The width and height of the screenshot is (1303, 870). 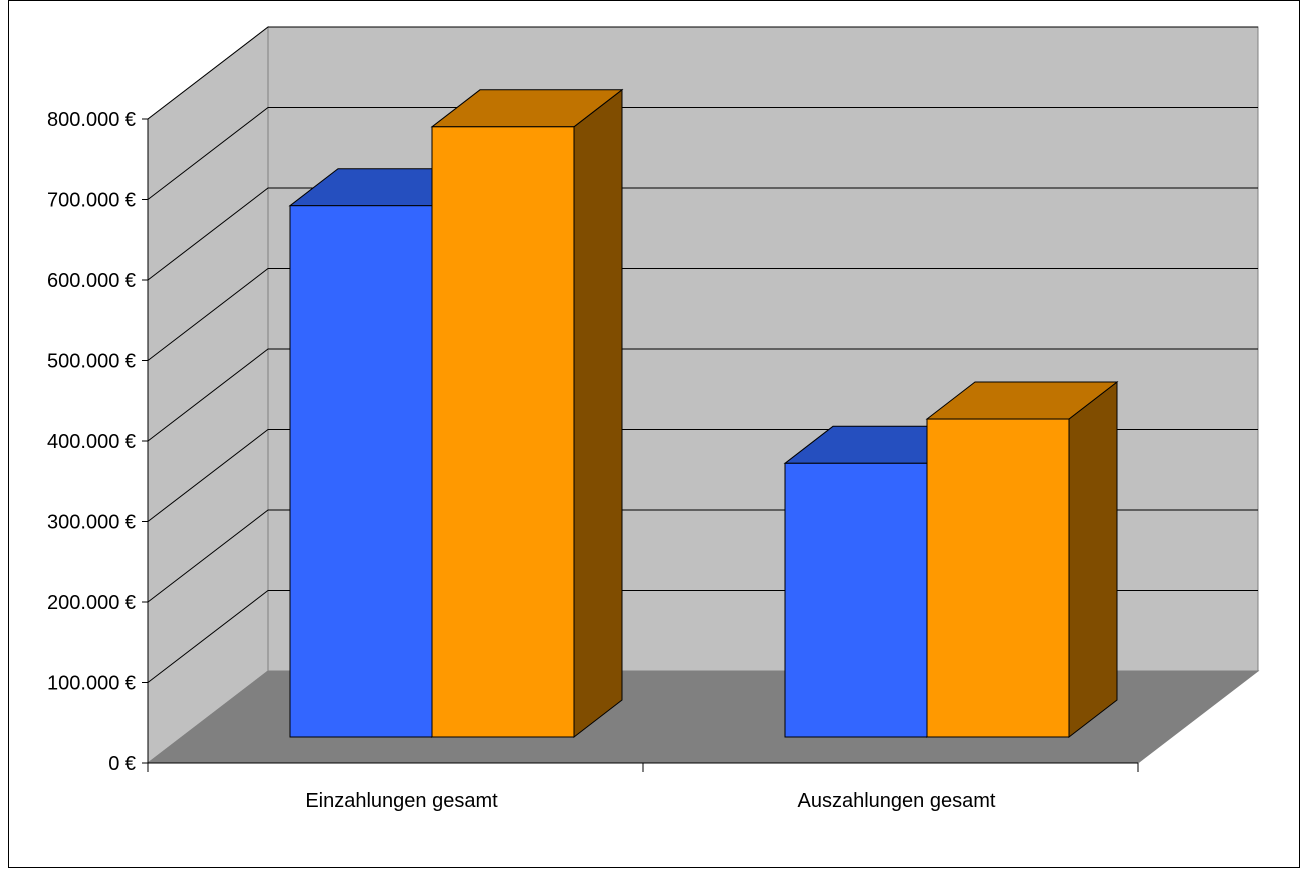 I want to click on y-tick-label: 100.000 €, so click(x=91, y=684).